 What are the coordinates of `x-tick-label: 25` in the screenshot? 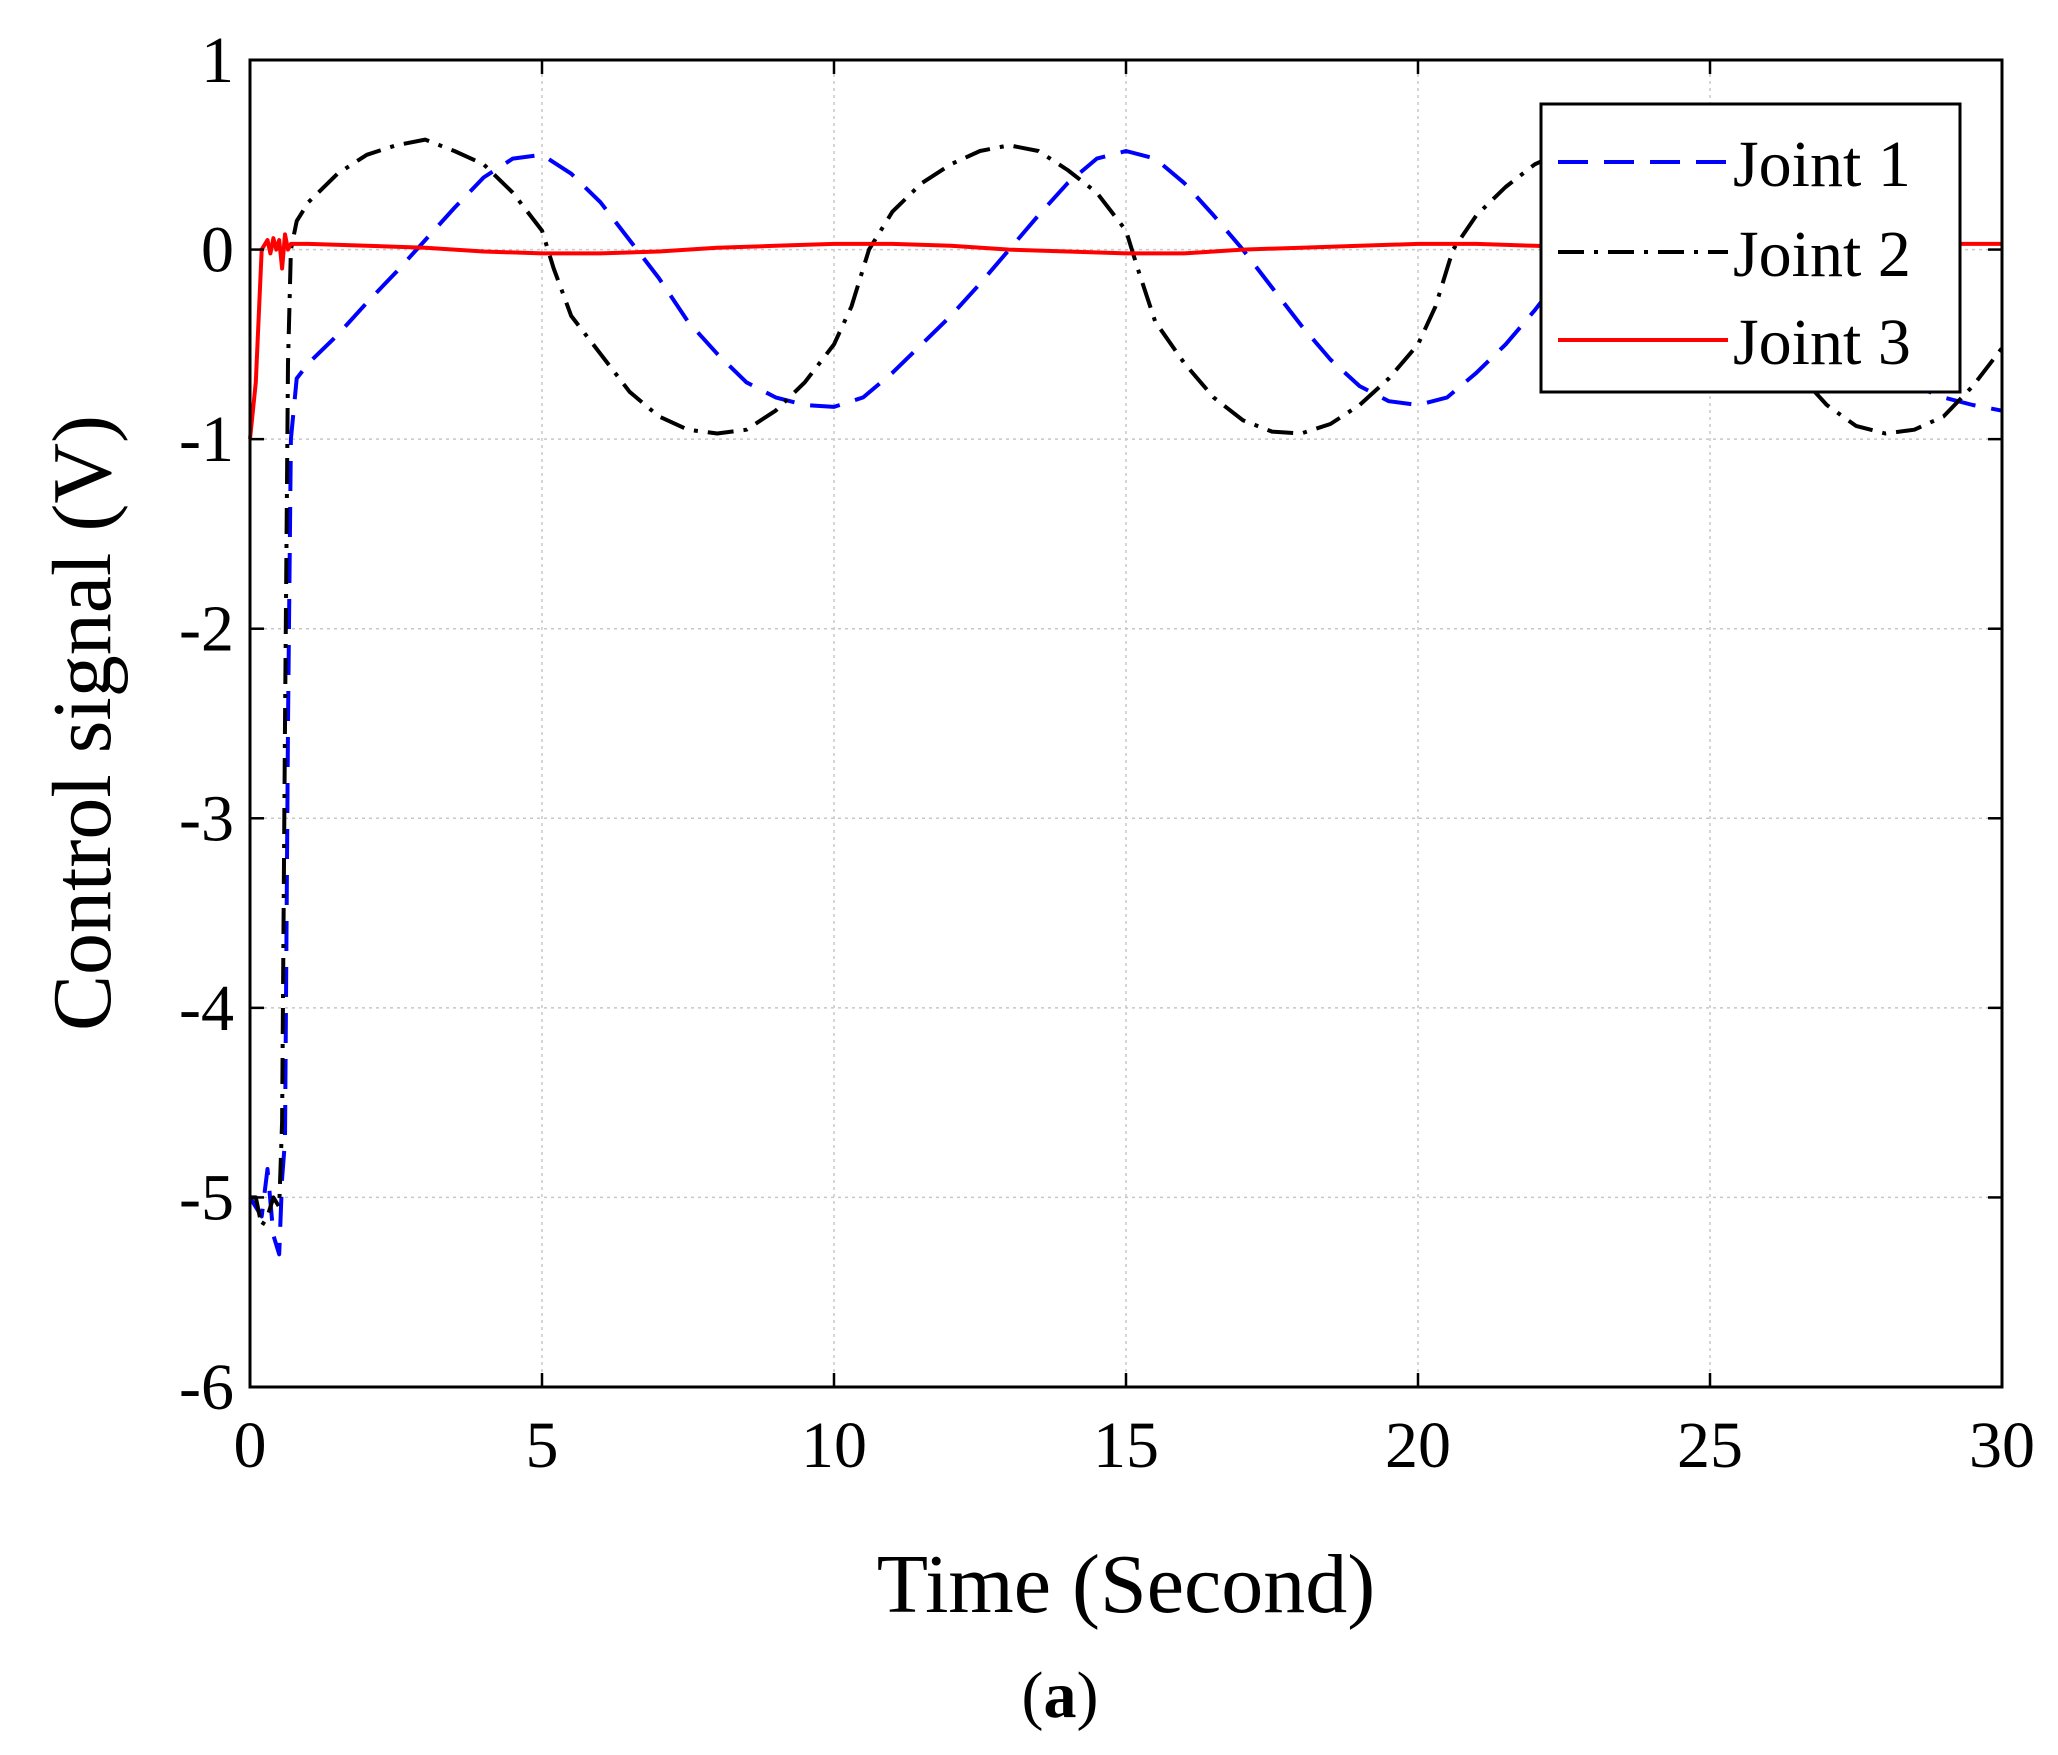 It's located at (1710, 1445).